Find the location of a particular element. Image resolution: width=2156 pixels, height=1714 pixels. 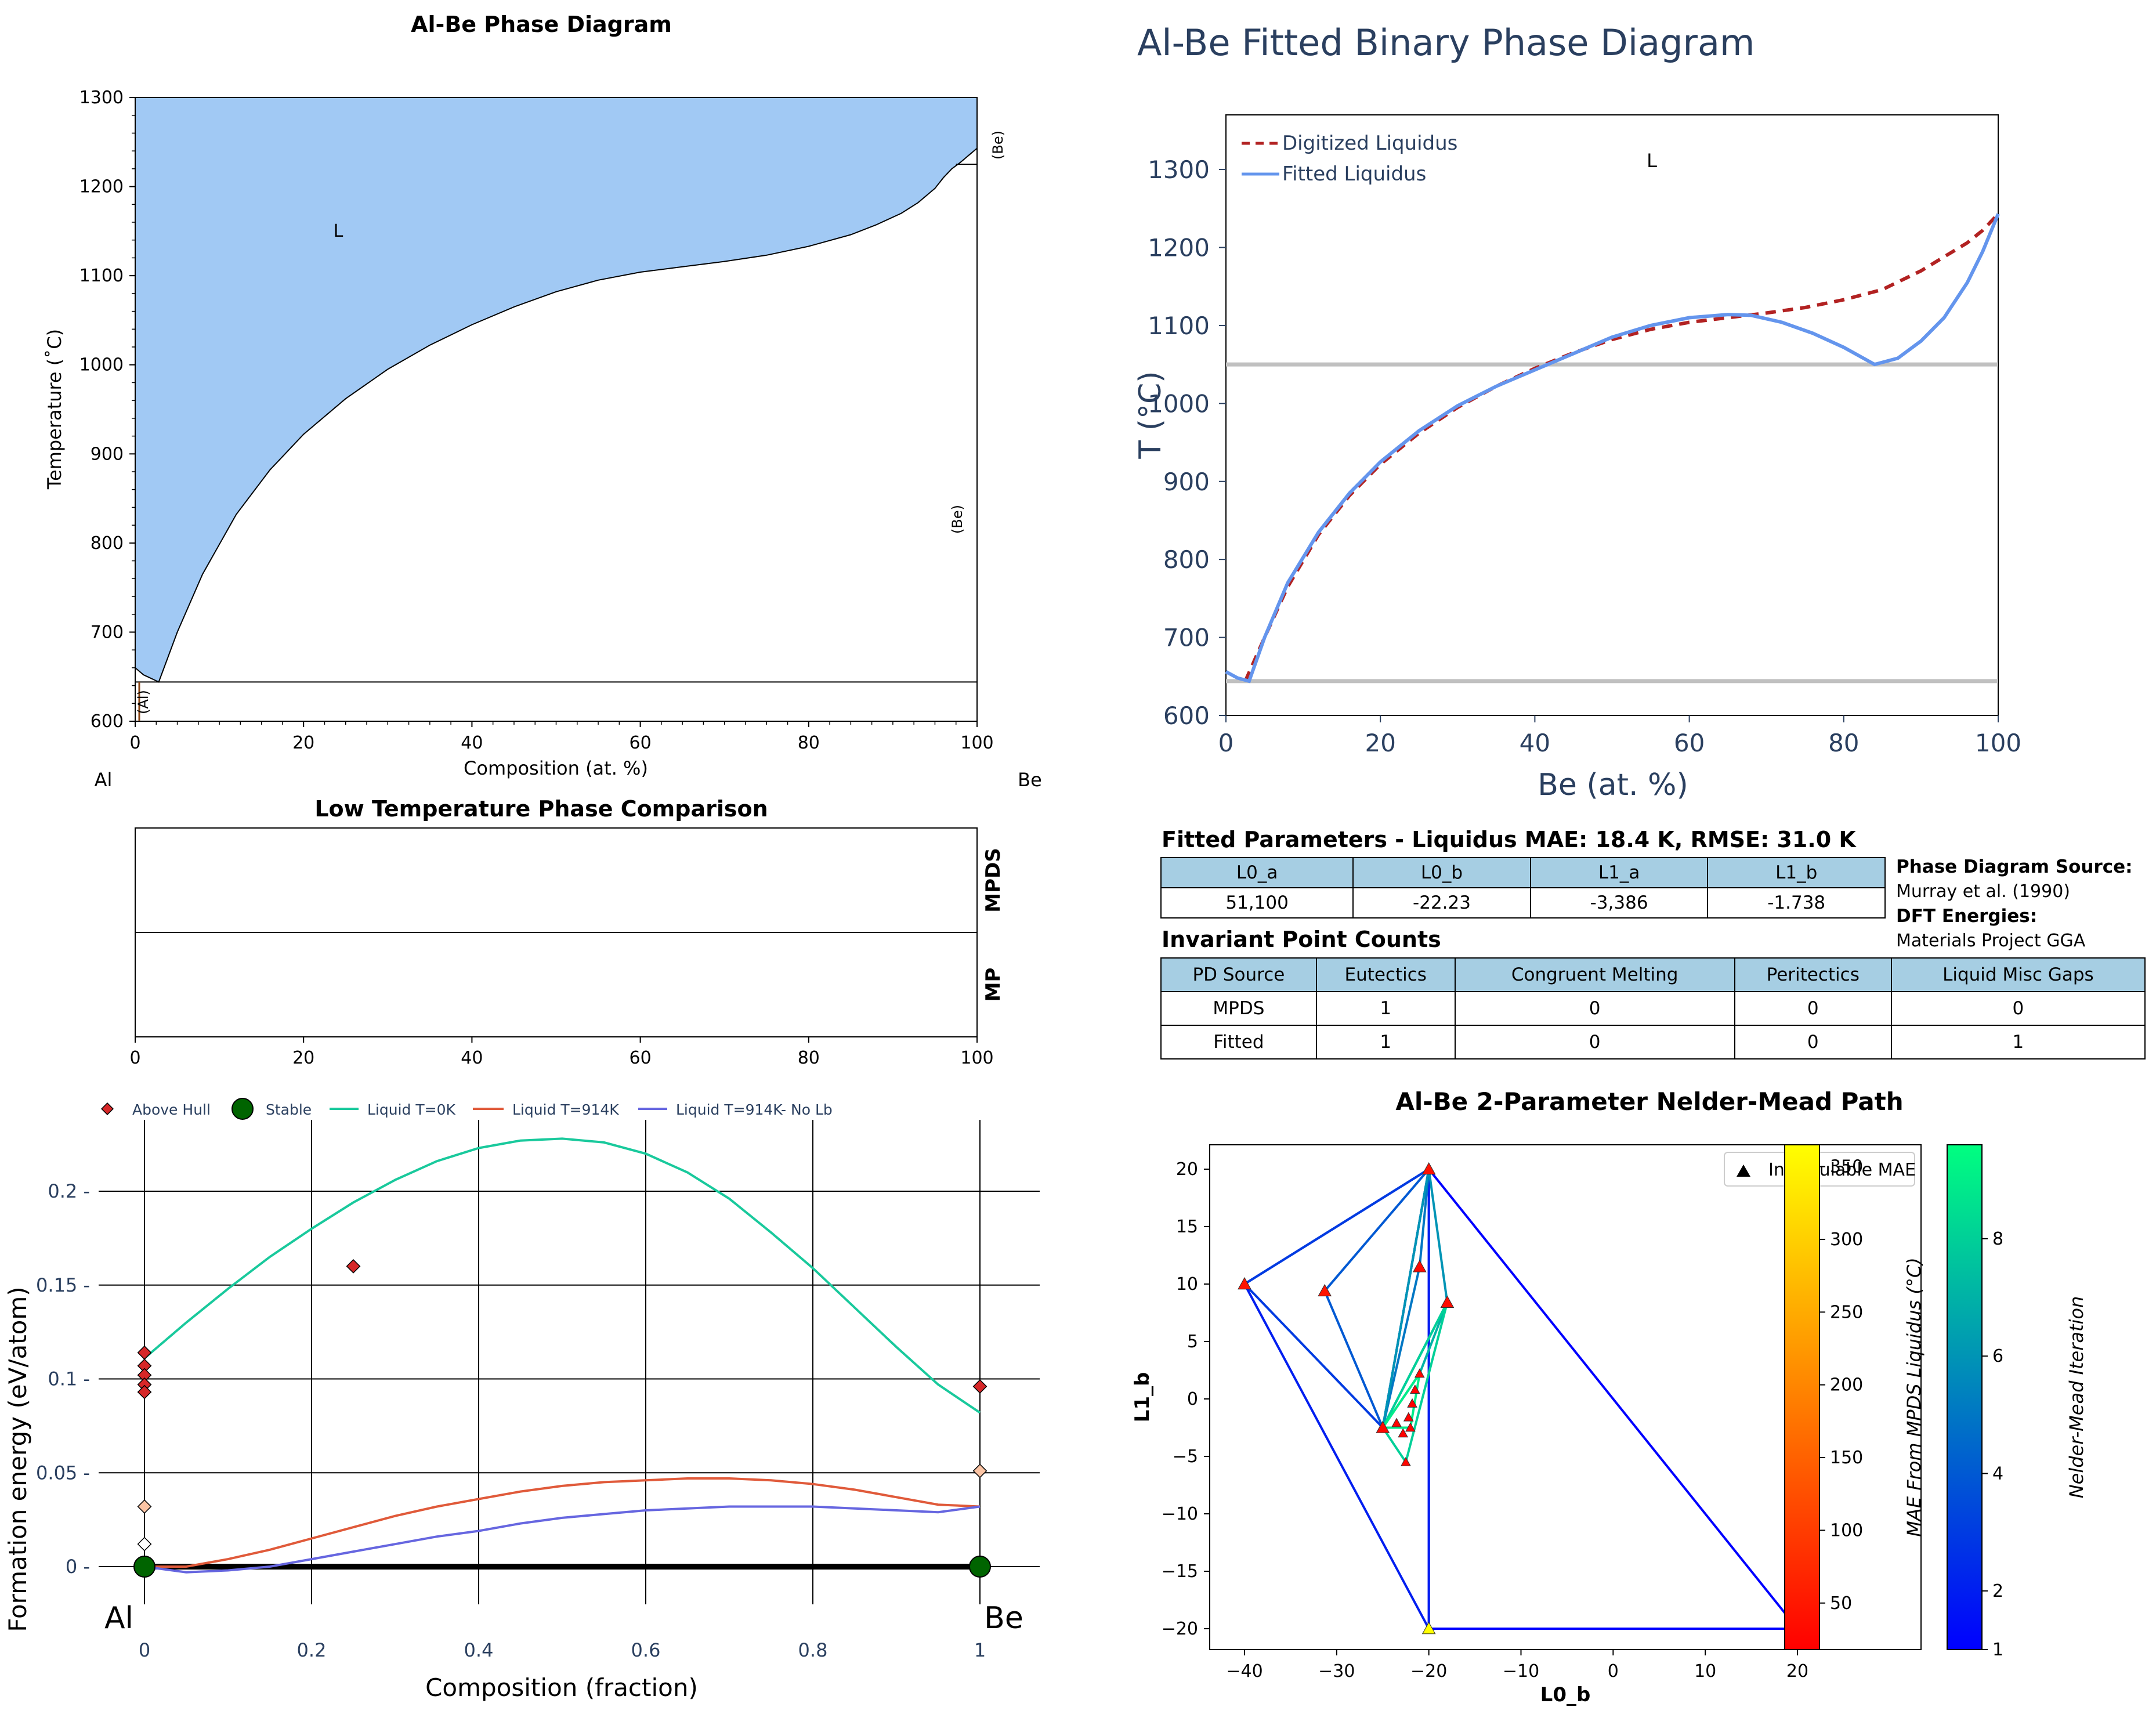

hull-left-element: Al is located at coordinates (118, 1618).